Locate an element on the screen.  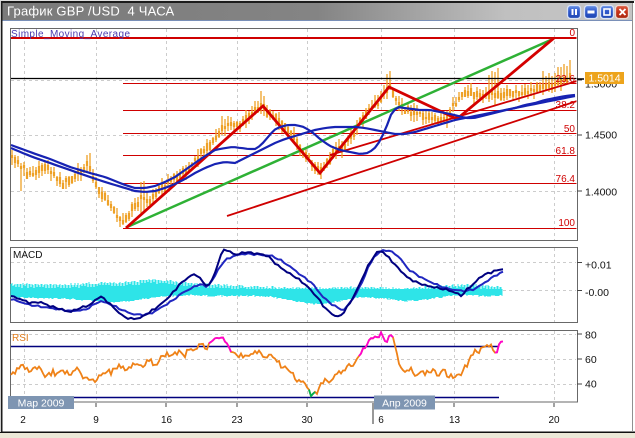
svg-text: 38.2 is located at coordinates (566, 105).